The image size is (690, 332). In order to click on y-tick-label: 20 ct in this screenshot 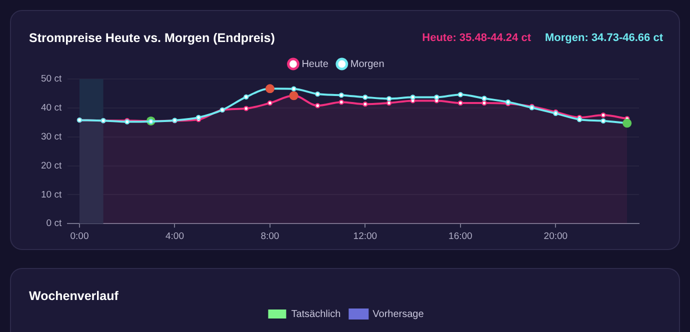, I will do `click(51, 166)`.